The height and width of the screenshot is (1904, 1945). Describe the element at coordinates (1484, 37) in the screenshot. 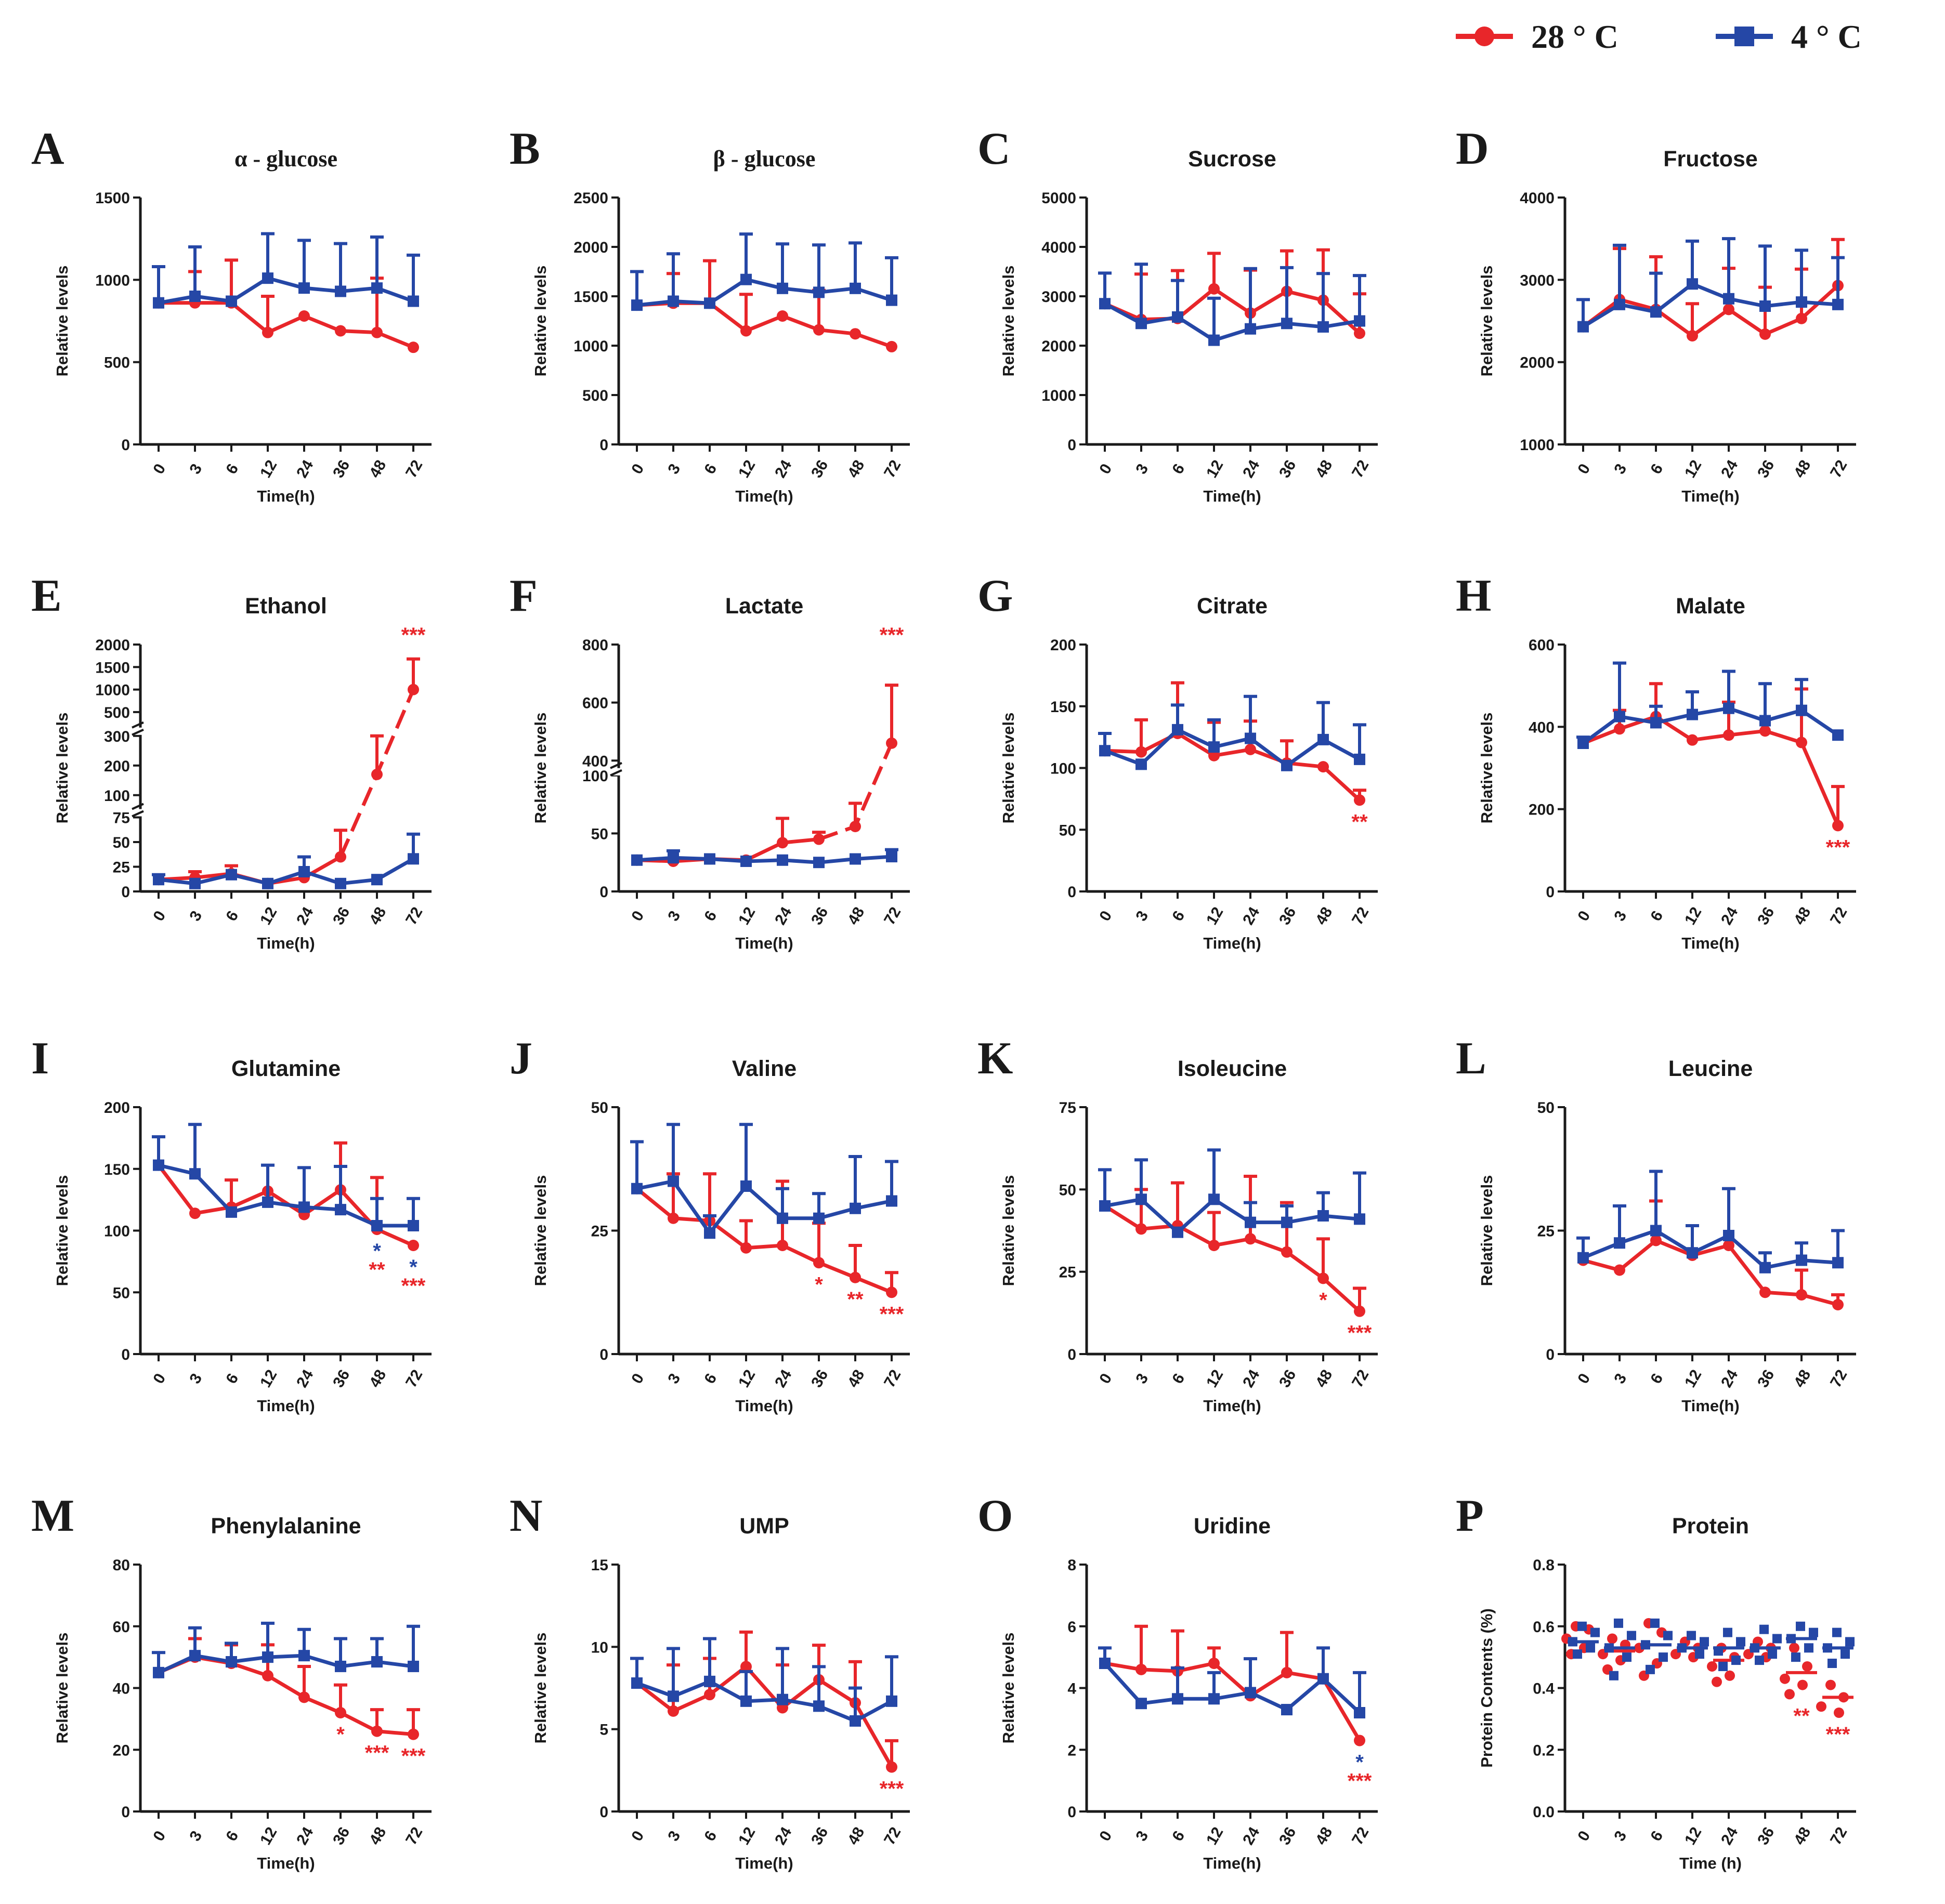

I see `legend-marker-circle` at that location.